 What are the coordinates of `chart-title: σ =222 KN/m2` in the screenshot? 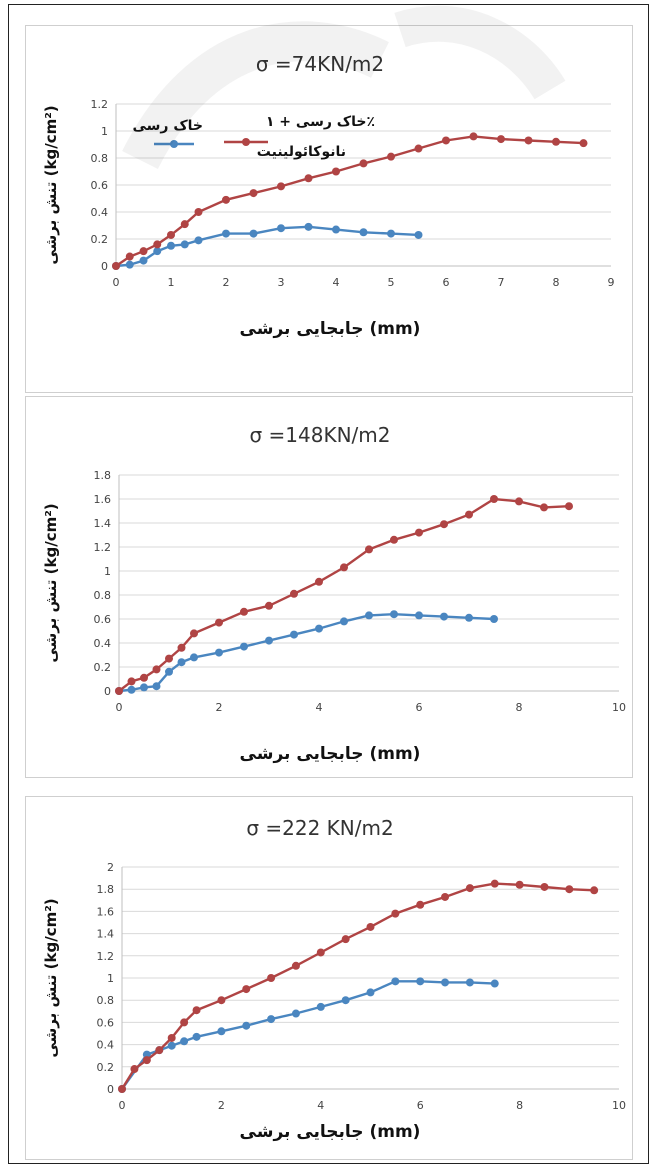 It's located at (319, 828).